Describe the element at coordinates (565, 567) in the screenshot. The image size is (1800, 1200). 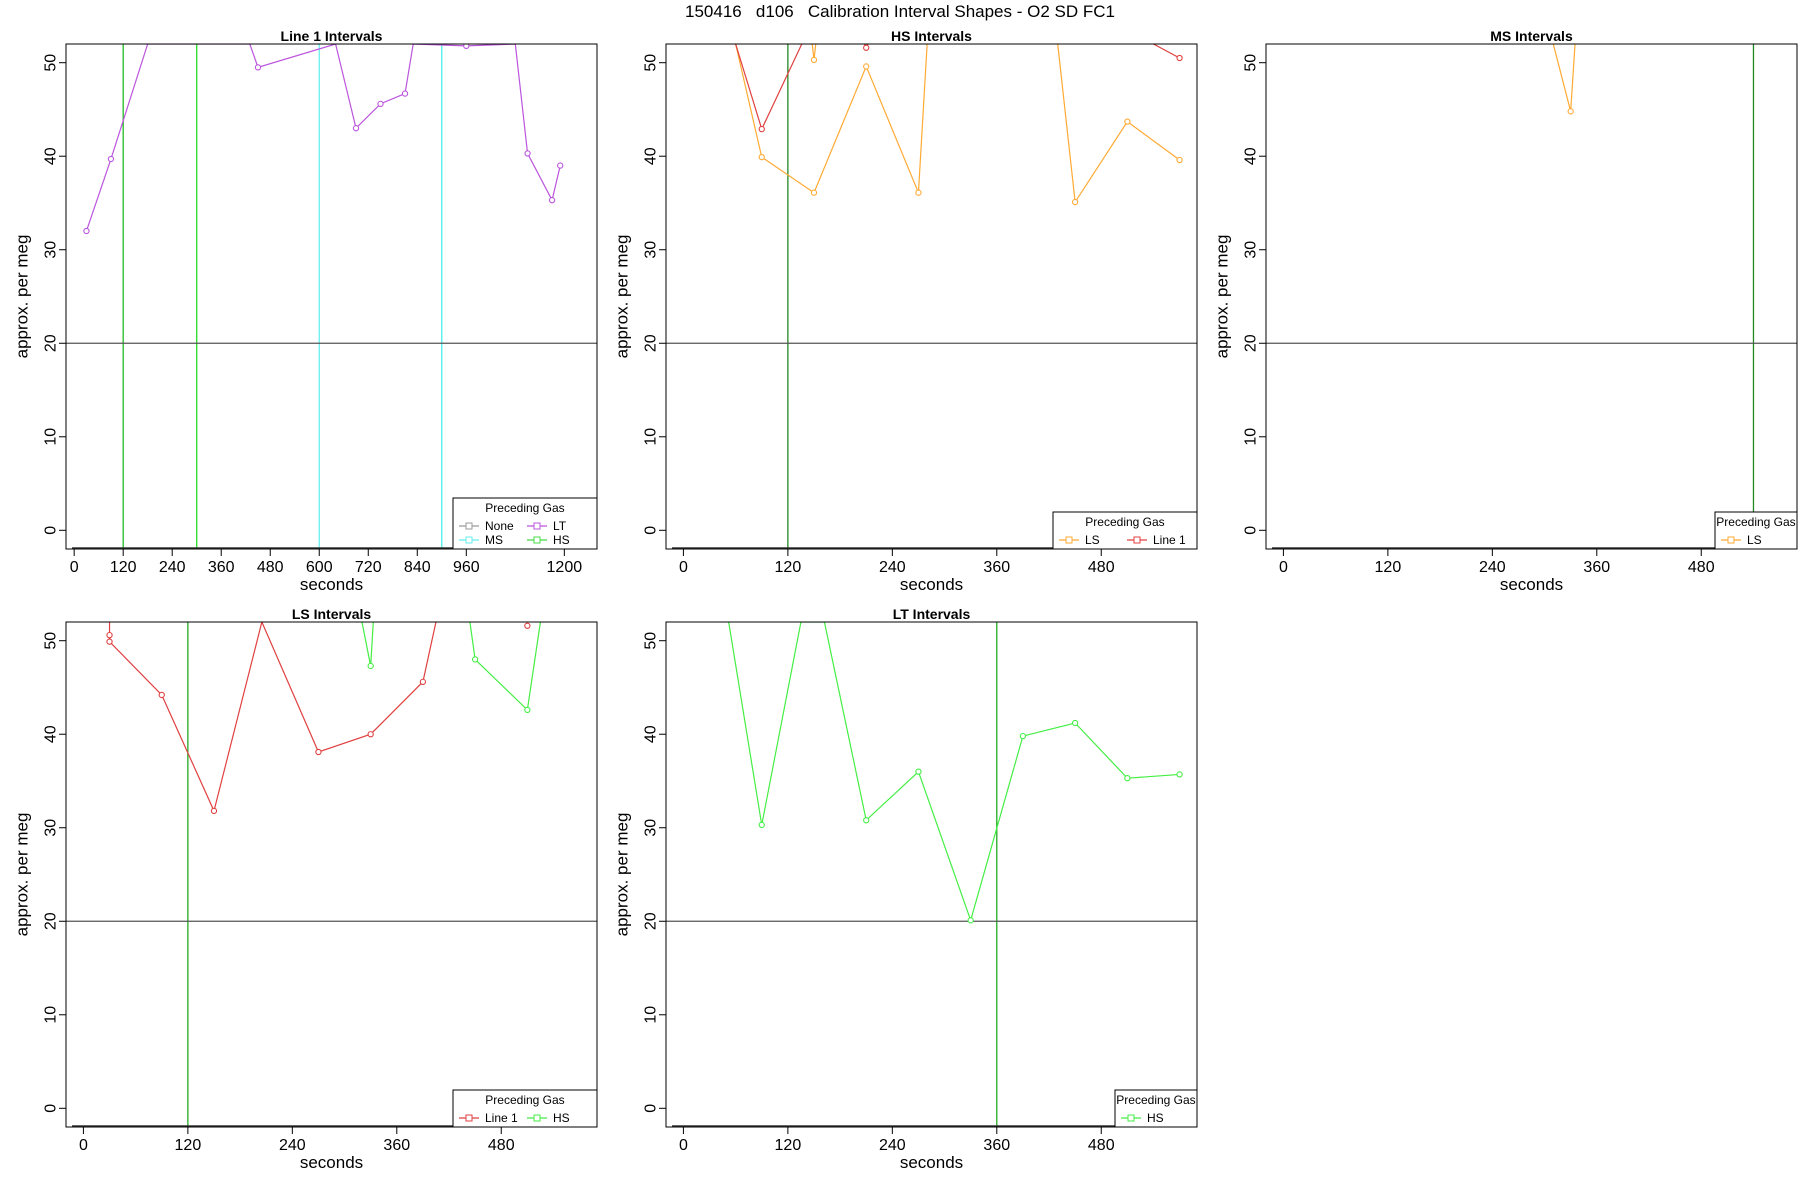
I see `x-tick-label: 1200` at that location.